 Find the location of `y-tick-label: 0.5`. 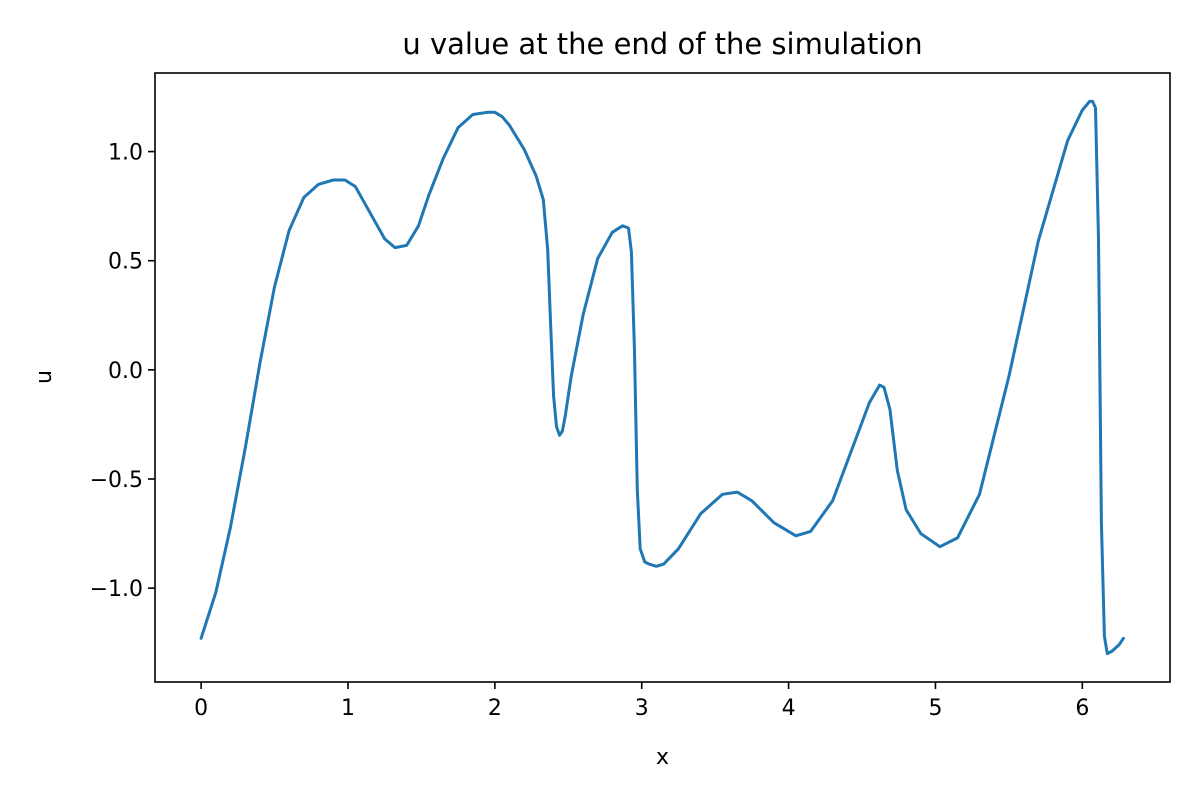

y-tick-label: 0.5 is located at coordinates (125, 262).